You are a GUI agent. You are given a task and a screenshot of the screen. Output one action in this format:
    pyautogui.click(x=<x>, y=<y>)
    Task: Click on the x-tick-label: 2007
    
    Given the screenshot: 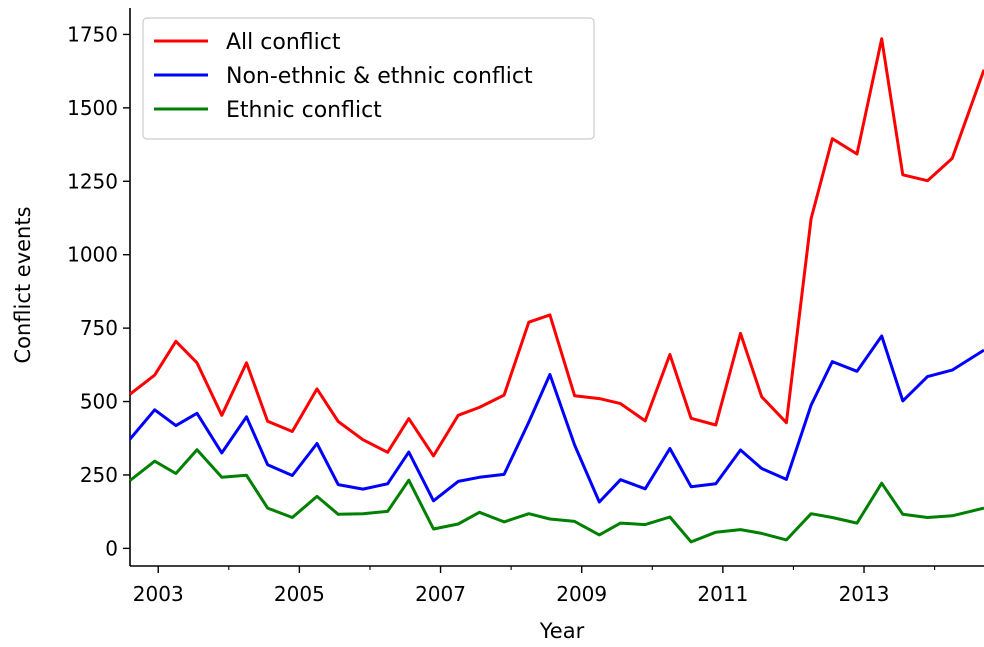 What is the action you would take?
    pyautogui.click(x=440, y=594)
    